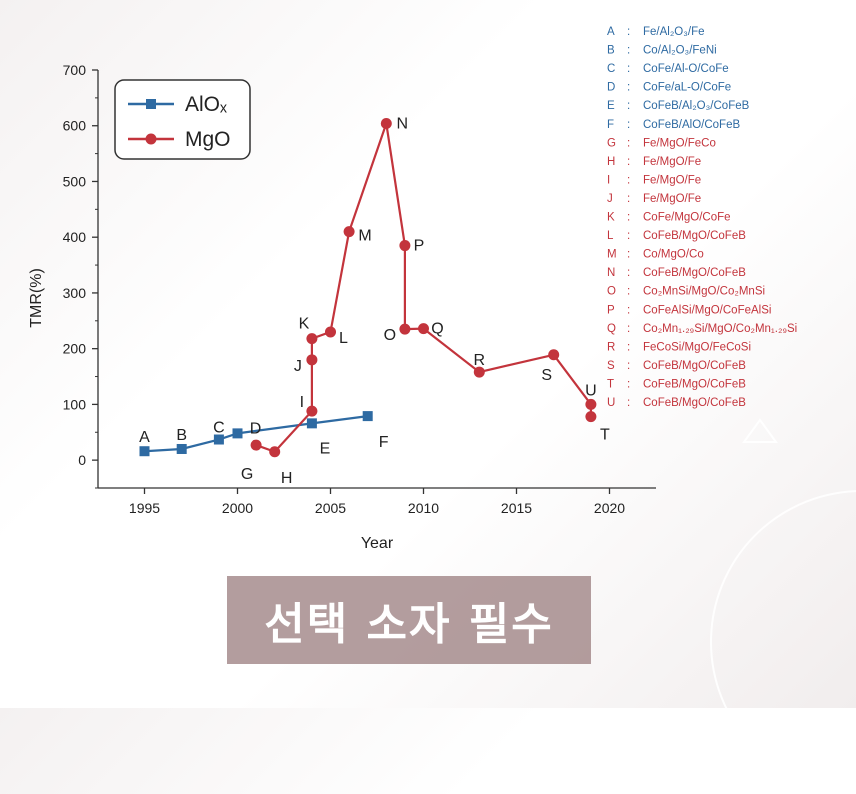 This screenshot has width=856, height=794. Describe the element at coordinates (720, 329) in the screenshot. I see `key-structure: Co₂Mn₁.₂₉Si/MgO/Co₂Mn₁.₂₉Si` at that location.